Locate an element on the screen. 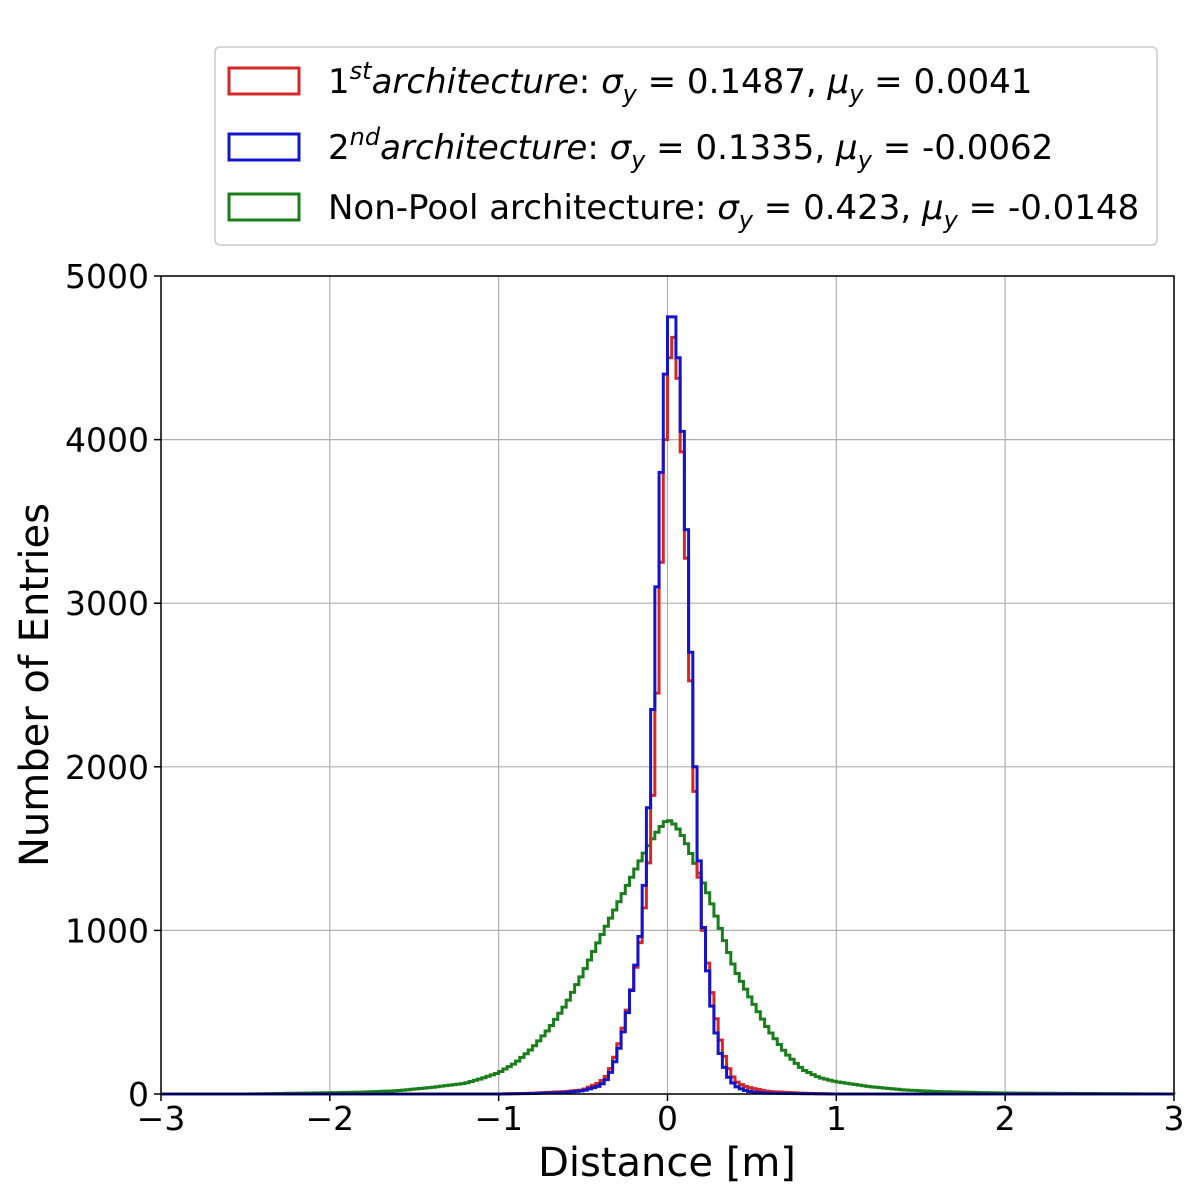  y-tick-label: 4000 is located at coordinates (107, 440).